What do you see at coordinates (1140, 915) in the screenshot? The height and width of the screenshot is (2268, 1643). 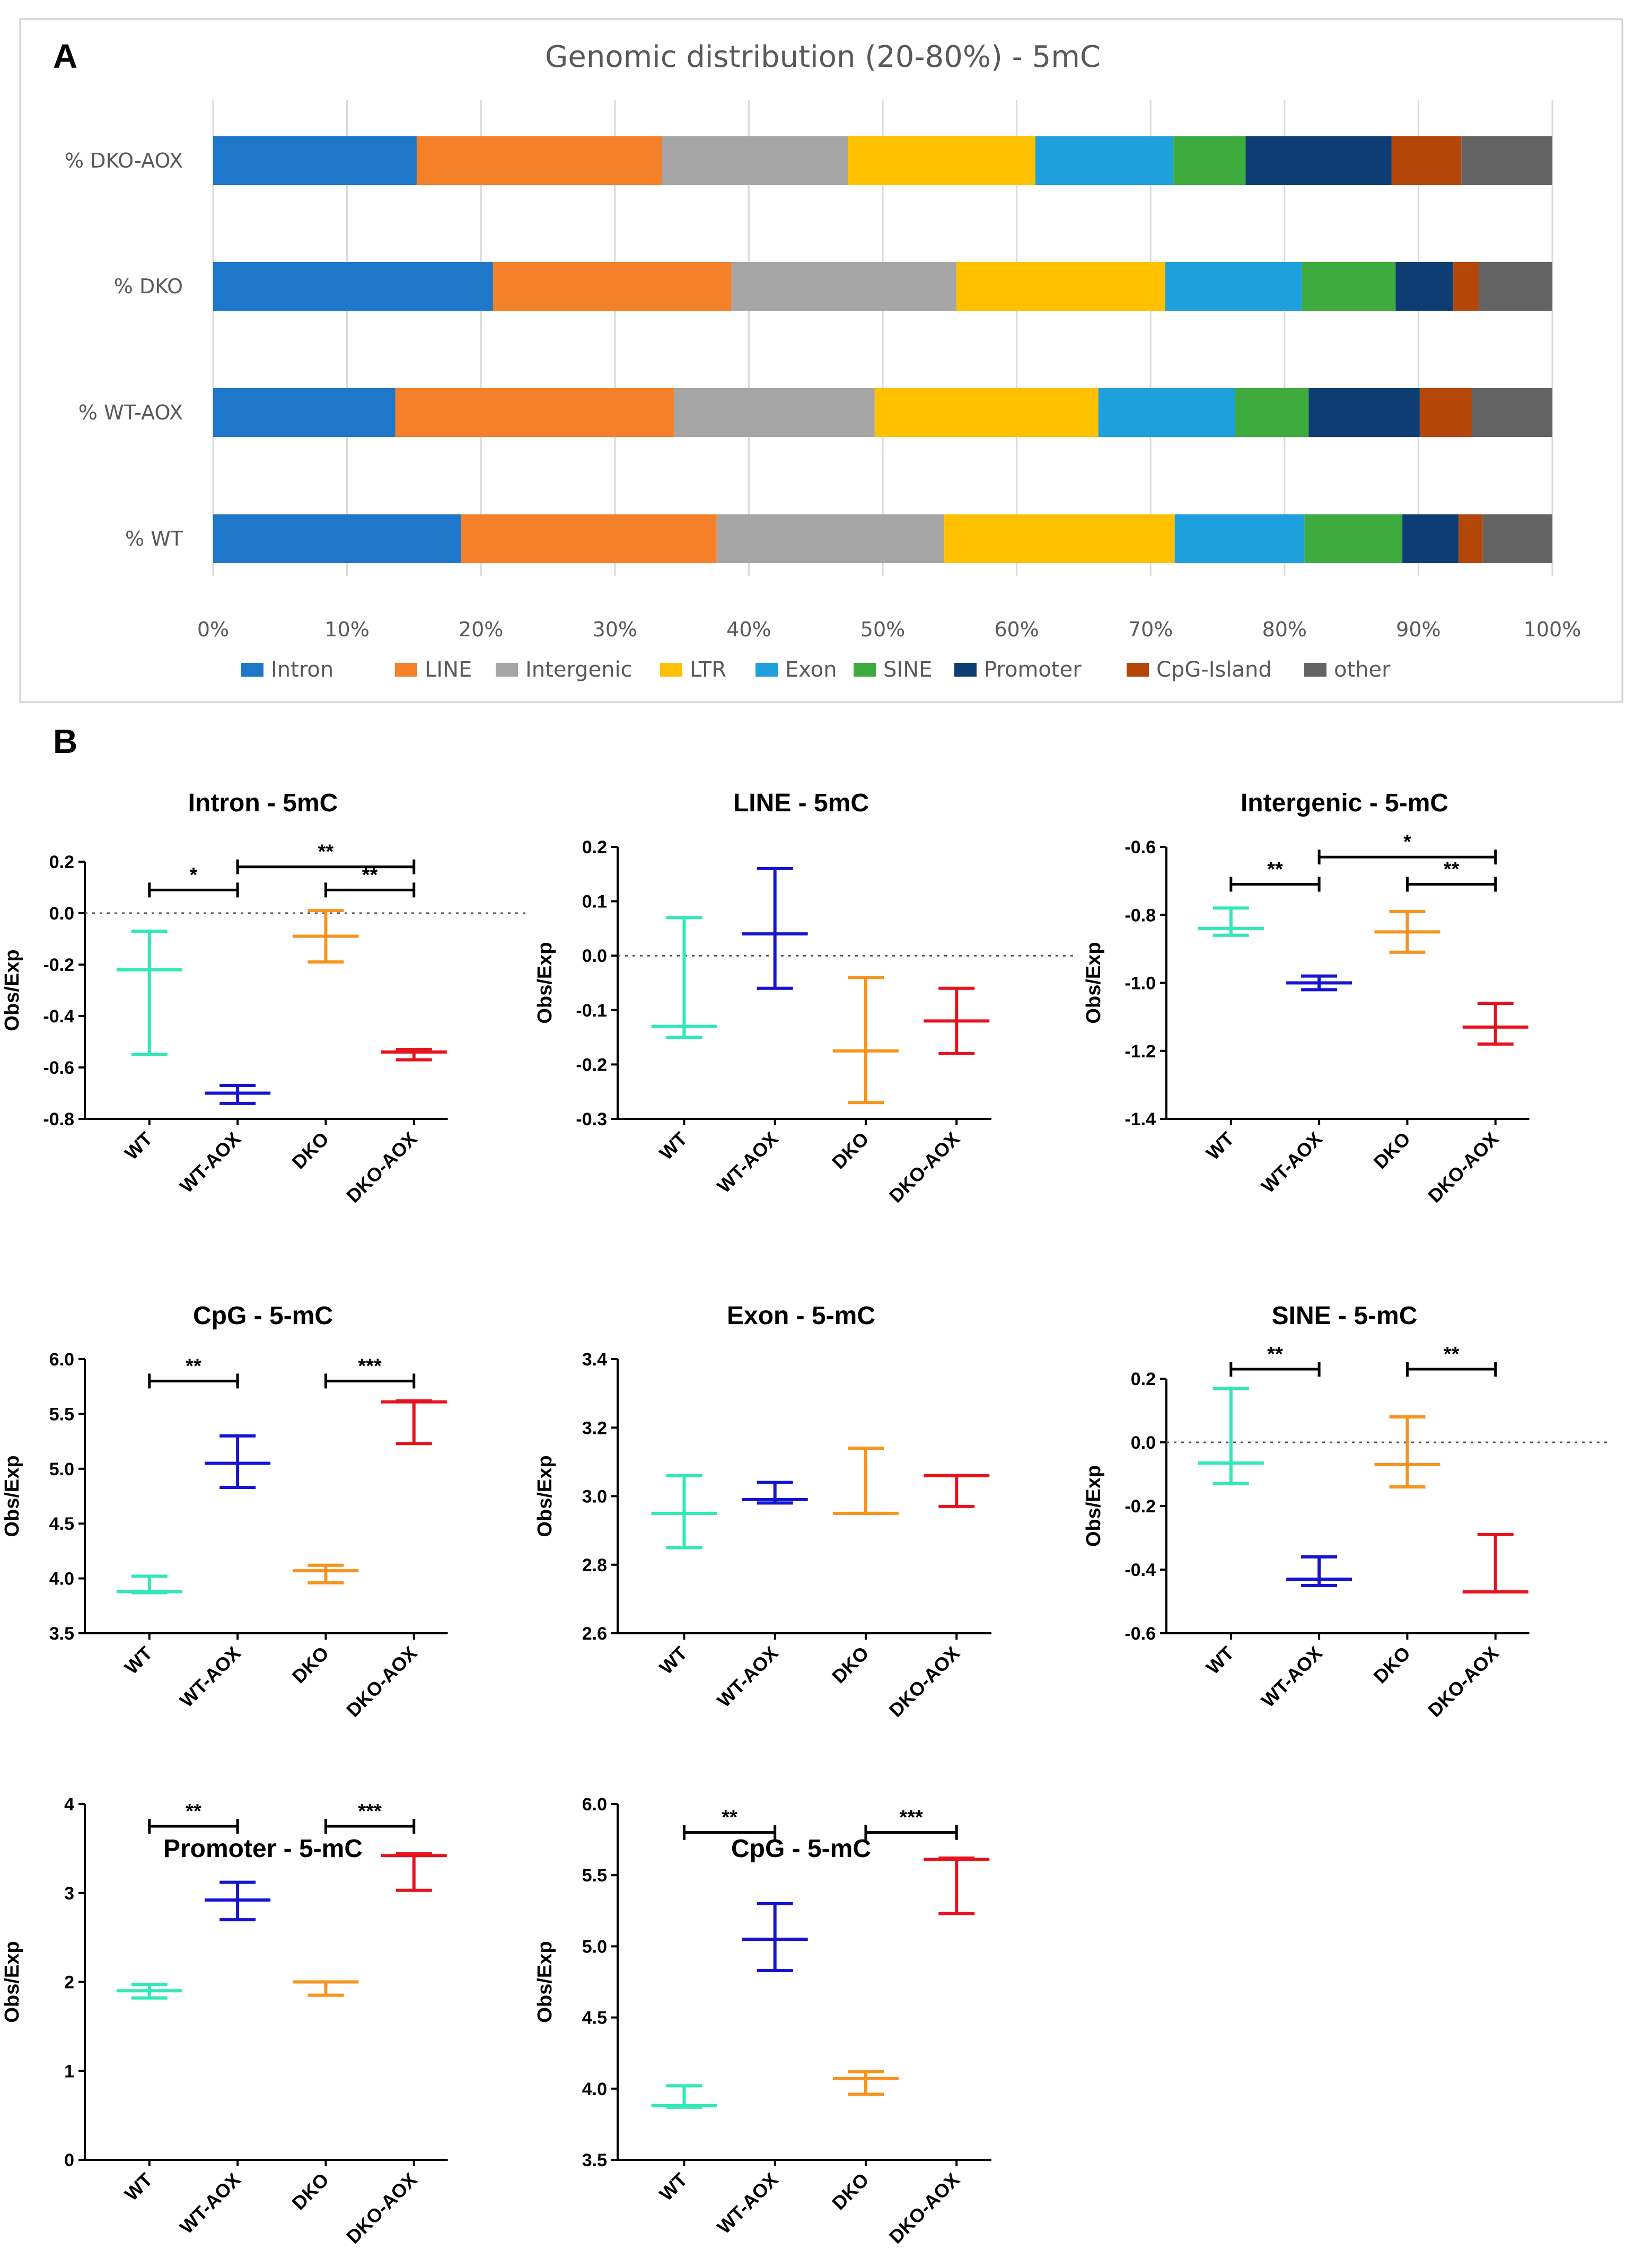 I see `y-tick-label: -0.8` at bounding box center [1140, 915].